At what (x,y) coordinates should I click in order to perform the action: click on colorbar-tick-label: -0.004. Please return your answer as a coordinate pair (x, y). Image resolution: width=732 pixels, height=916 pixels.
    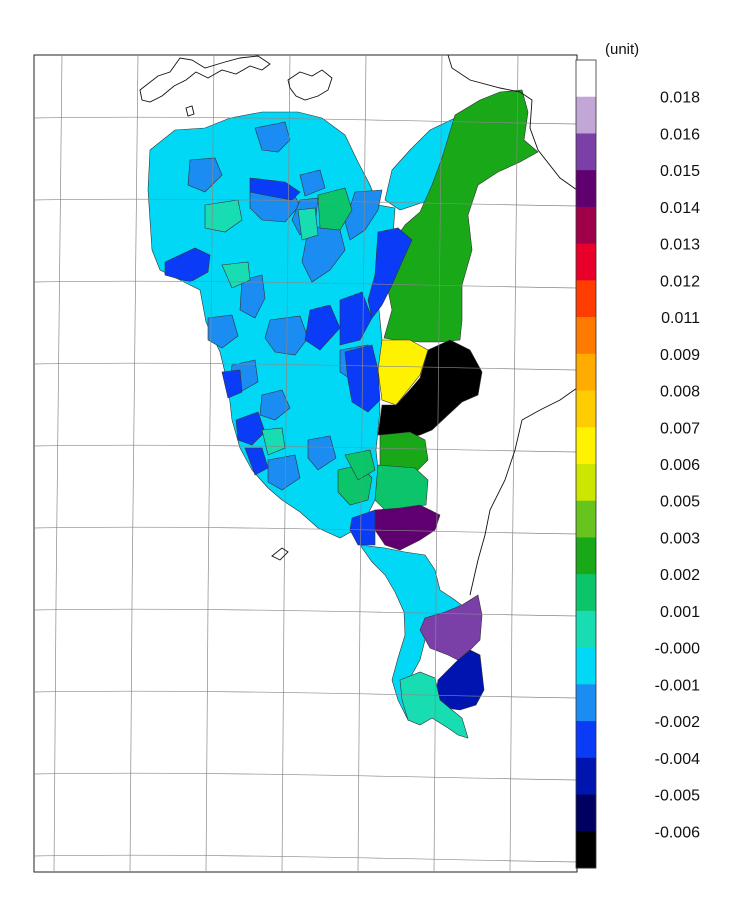
    Looking at the image, I should click on (677, 759).